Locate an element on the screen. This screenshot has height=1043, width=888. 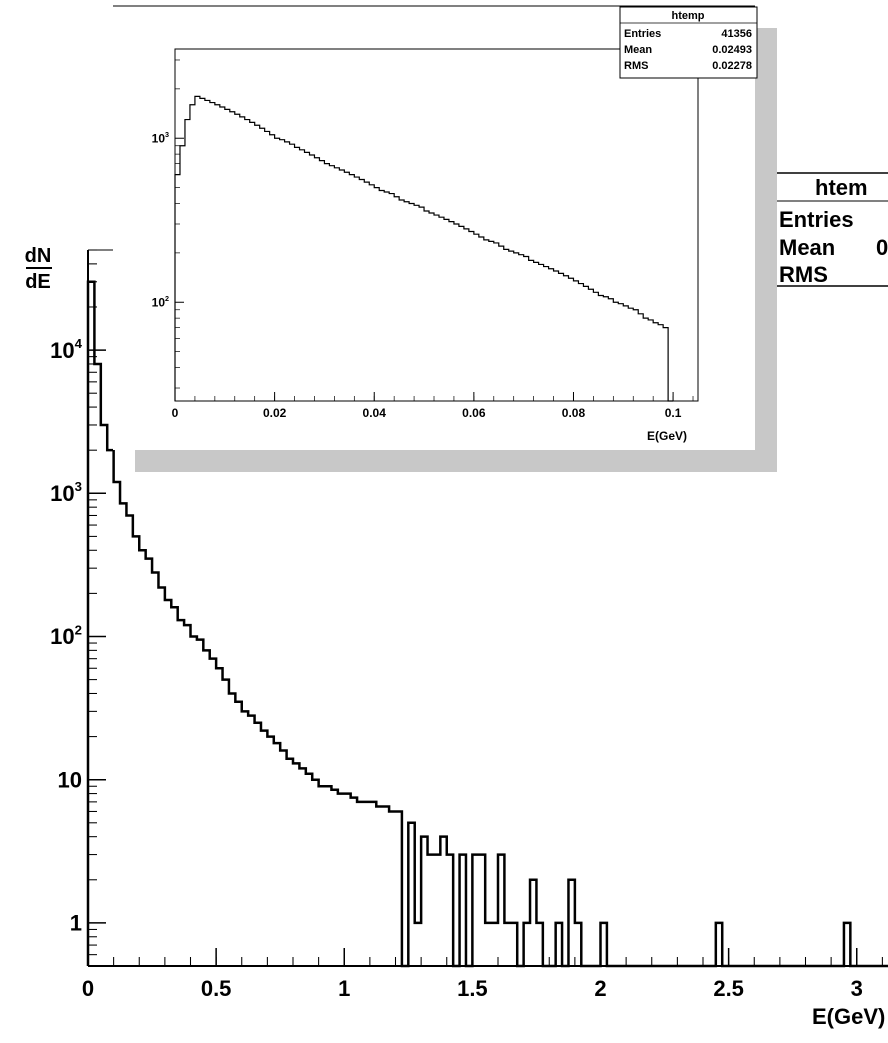
x-tick-label: 1 is located at coordinates (344, 988).